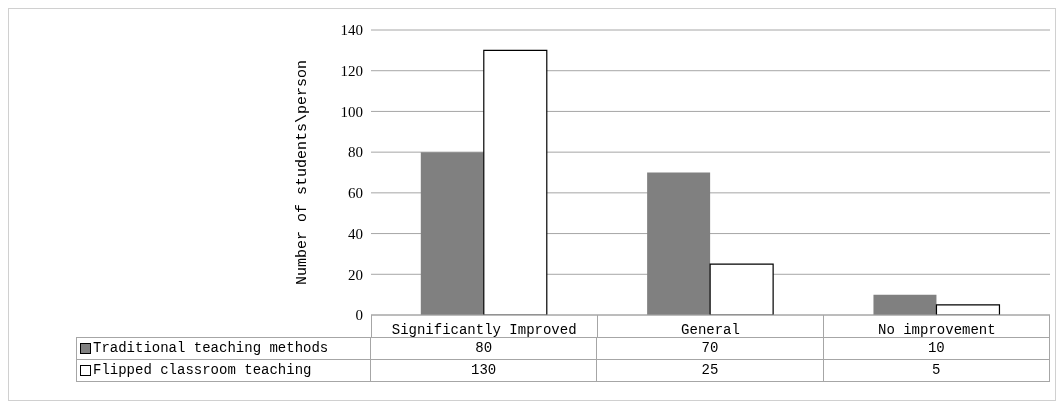 The image size is (1064, 409). I want to click on y-tick-label: 140, so click(351, 30).